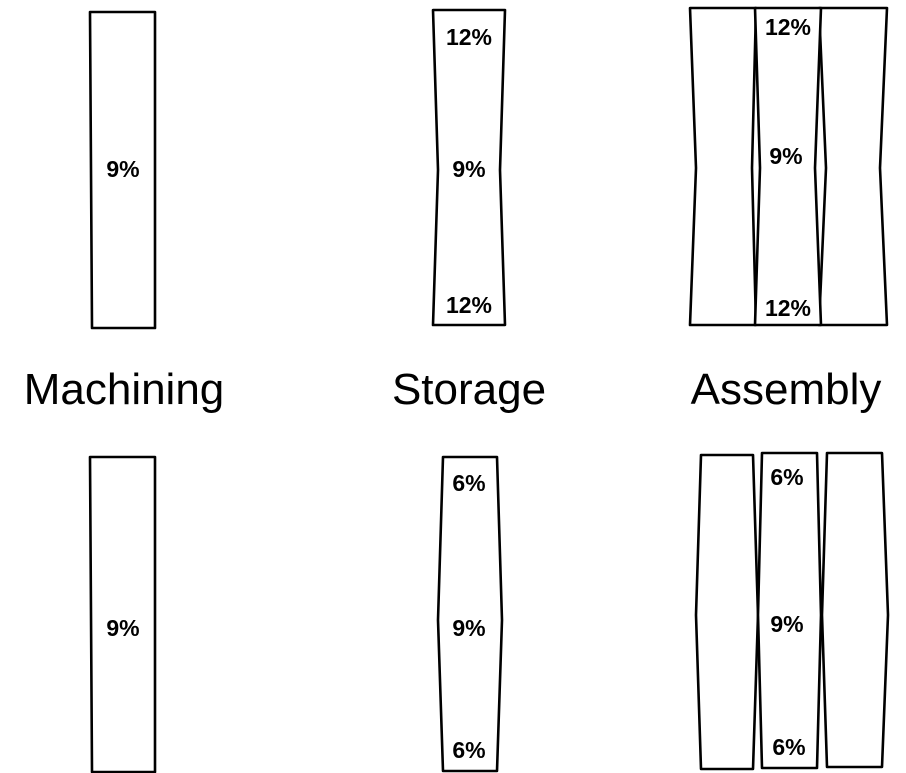 The width and height of the screenshot is (906, 773). I want to click on bottom-assembly-middle-label: 9%, so click(786, 624).